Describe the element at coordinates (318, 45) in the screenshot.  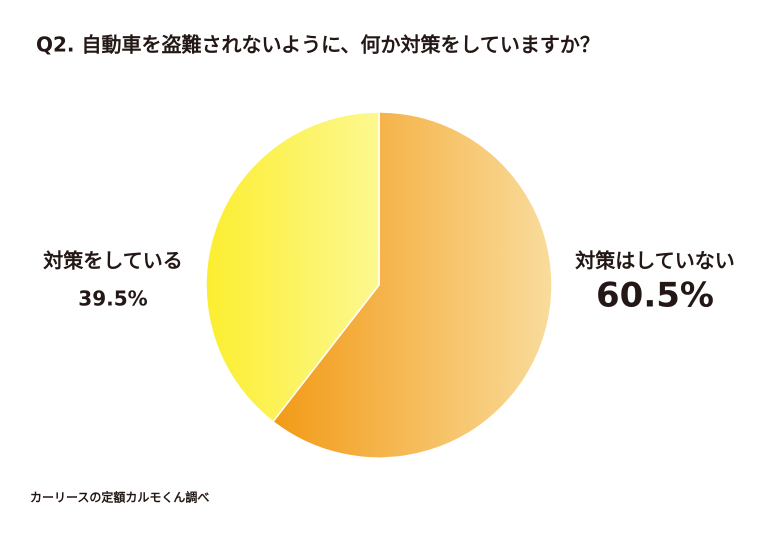
I see `chart-title: Q2. 自動車を盗難されないように、何か対策をしていますか？` at that location.